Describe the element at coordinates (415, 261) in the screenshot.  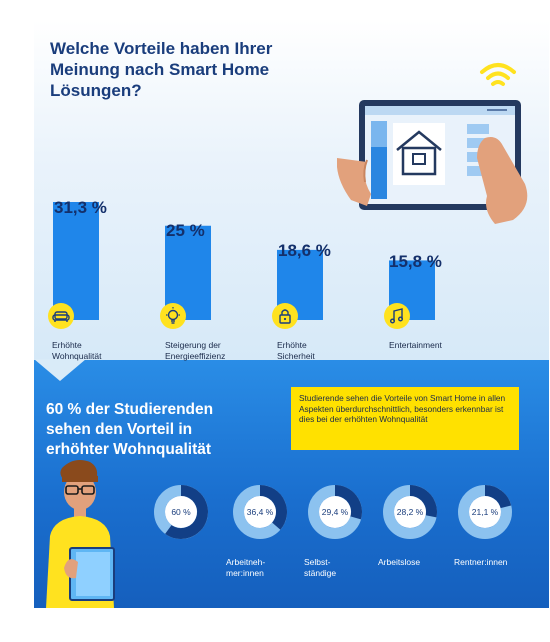
I see `bar-value-label: 15,8 %` at that location.